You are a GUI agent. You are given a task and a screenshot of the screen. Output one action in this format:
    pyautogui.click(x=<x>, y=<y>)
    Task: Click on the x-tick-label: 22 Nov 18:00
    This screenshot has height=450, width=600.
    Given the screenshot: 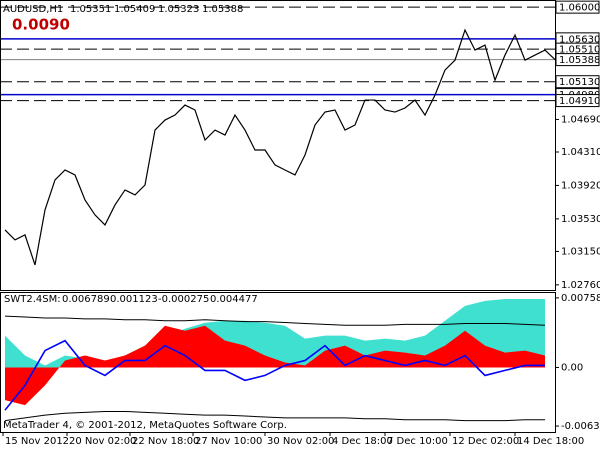 What is the action you would take?
    pyautogui.click(x=165, y=441)
    